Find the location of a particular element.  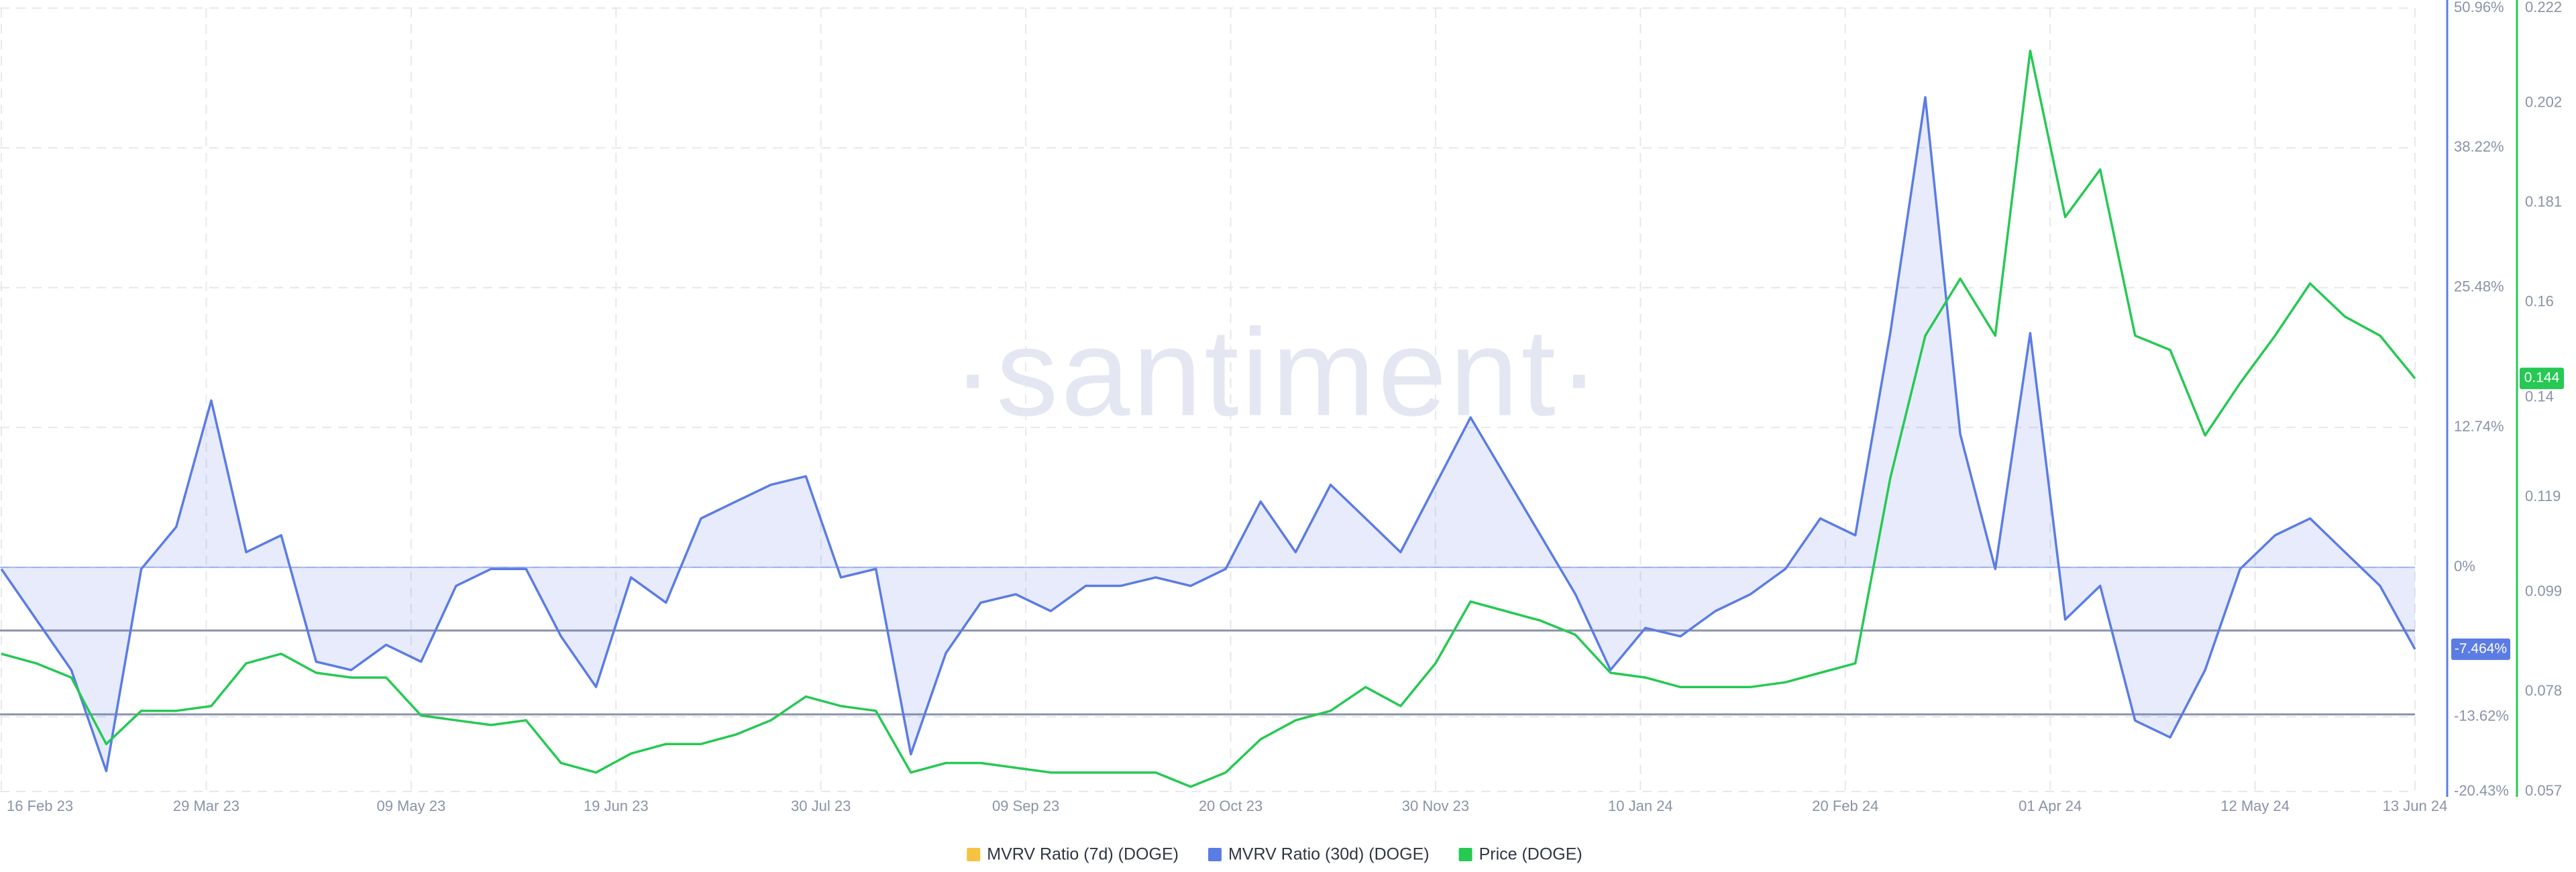

y2-tick-label: 0.202 is located at coordinates (2543, 101).